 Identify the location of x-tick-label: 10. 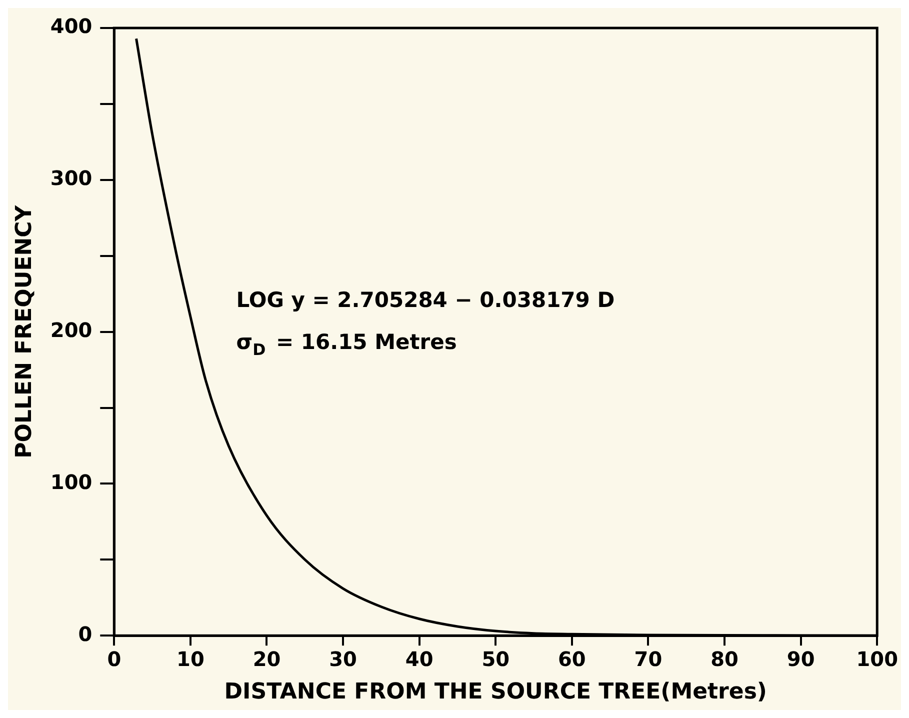
(190, 658).